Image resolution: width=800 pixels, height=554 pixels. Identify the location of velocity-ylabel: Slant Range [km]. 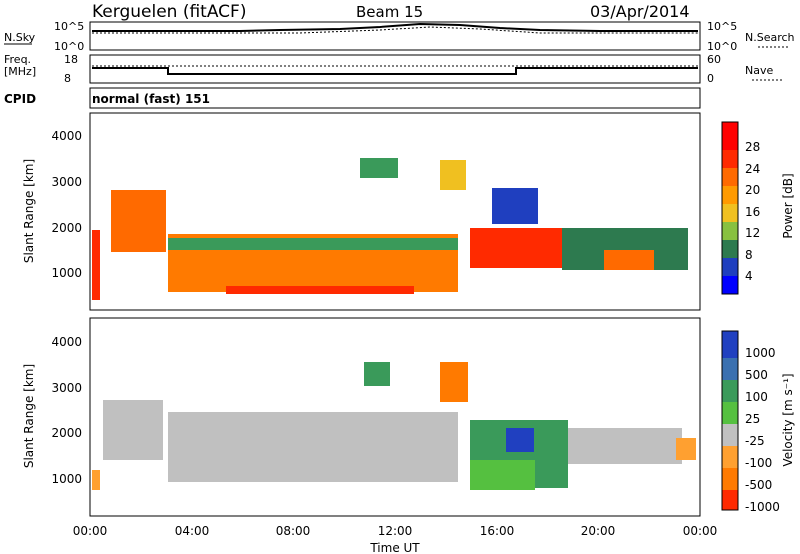
(29, 416).